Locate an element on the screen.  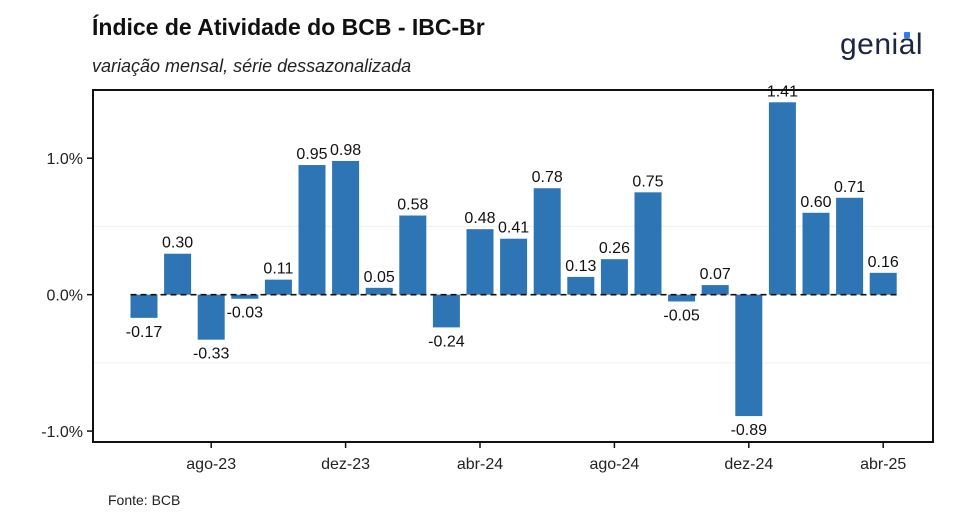
bar-label-jul-24: 0.13 is located at coordinates (580, 266).